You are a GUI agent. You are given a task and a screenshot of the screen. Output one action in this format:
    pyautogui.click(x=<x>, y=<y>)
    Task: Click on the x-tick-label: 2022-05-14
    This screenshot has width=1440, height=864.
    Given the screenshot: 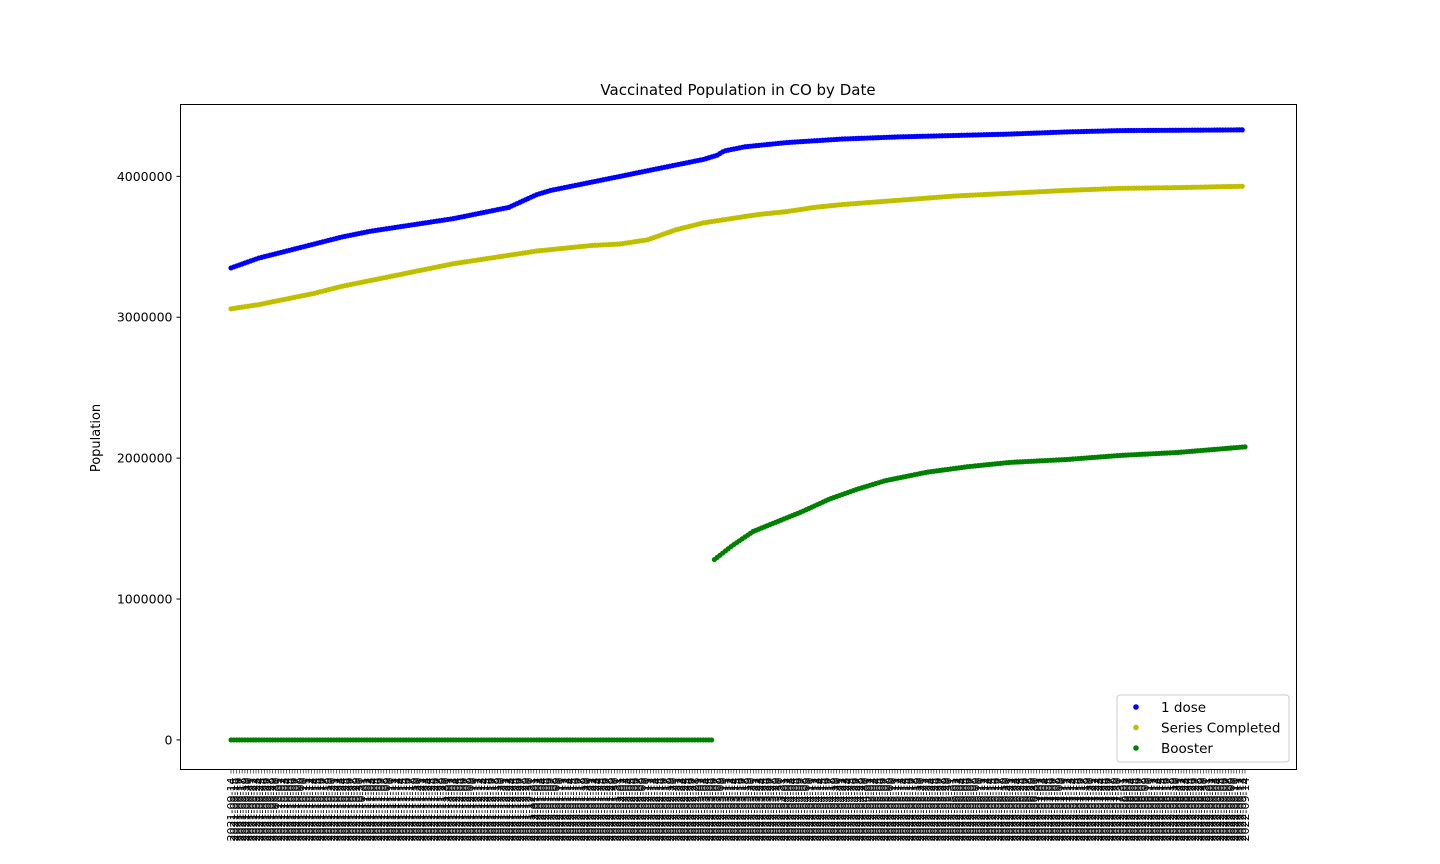 What is the action you would take?
    pyautogui.click(x=903, y=810)
    